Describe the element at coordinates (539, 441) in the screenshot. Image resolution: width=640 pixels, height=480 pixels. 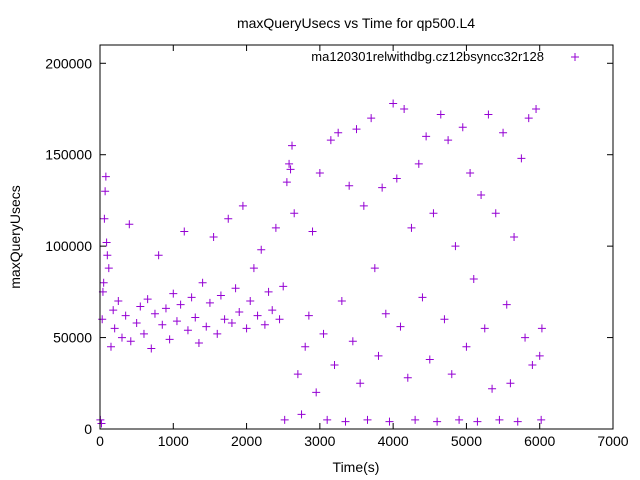
I see `x-tick-label: 6000` at that location.